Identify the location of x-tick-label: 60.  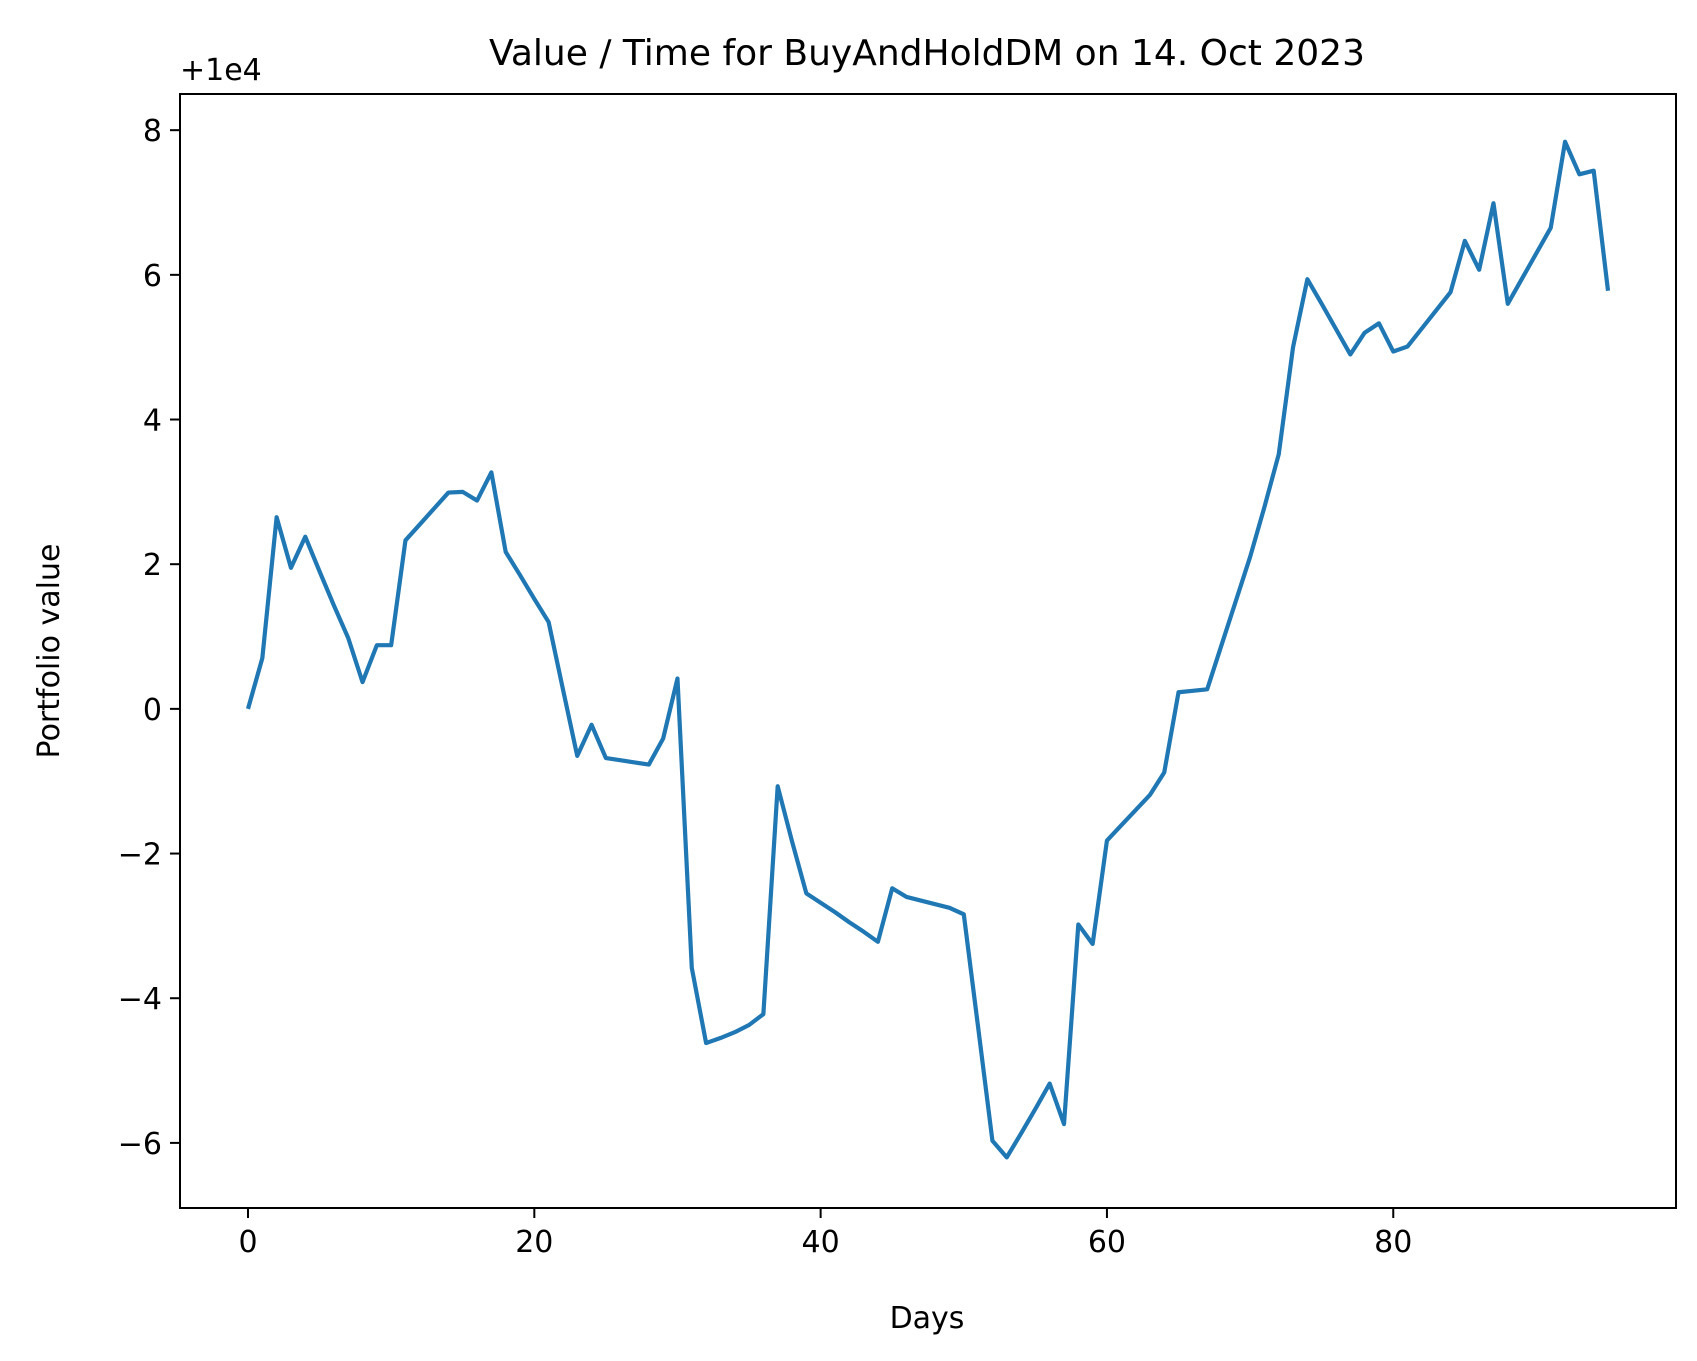
(1107, 1242).